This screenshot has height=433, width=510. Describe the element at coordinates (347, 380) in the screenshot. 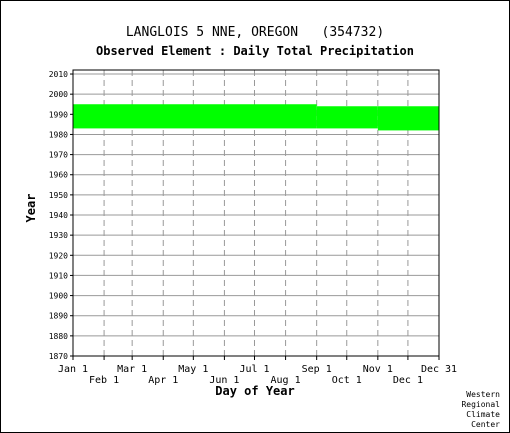

I see `x-tick-label: Oct 1` at that location.